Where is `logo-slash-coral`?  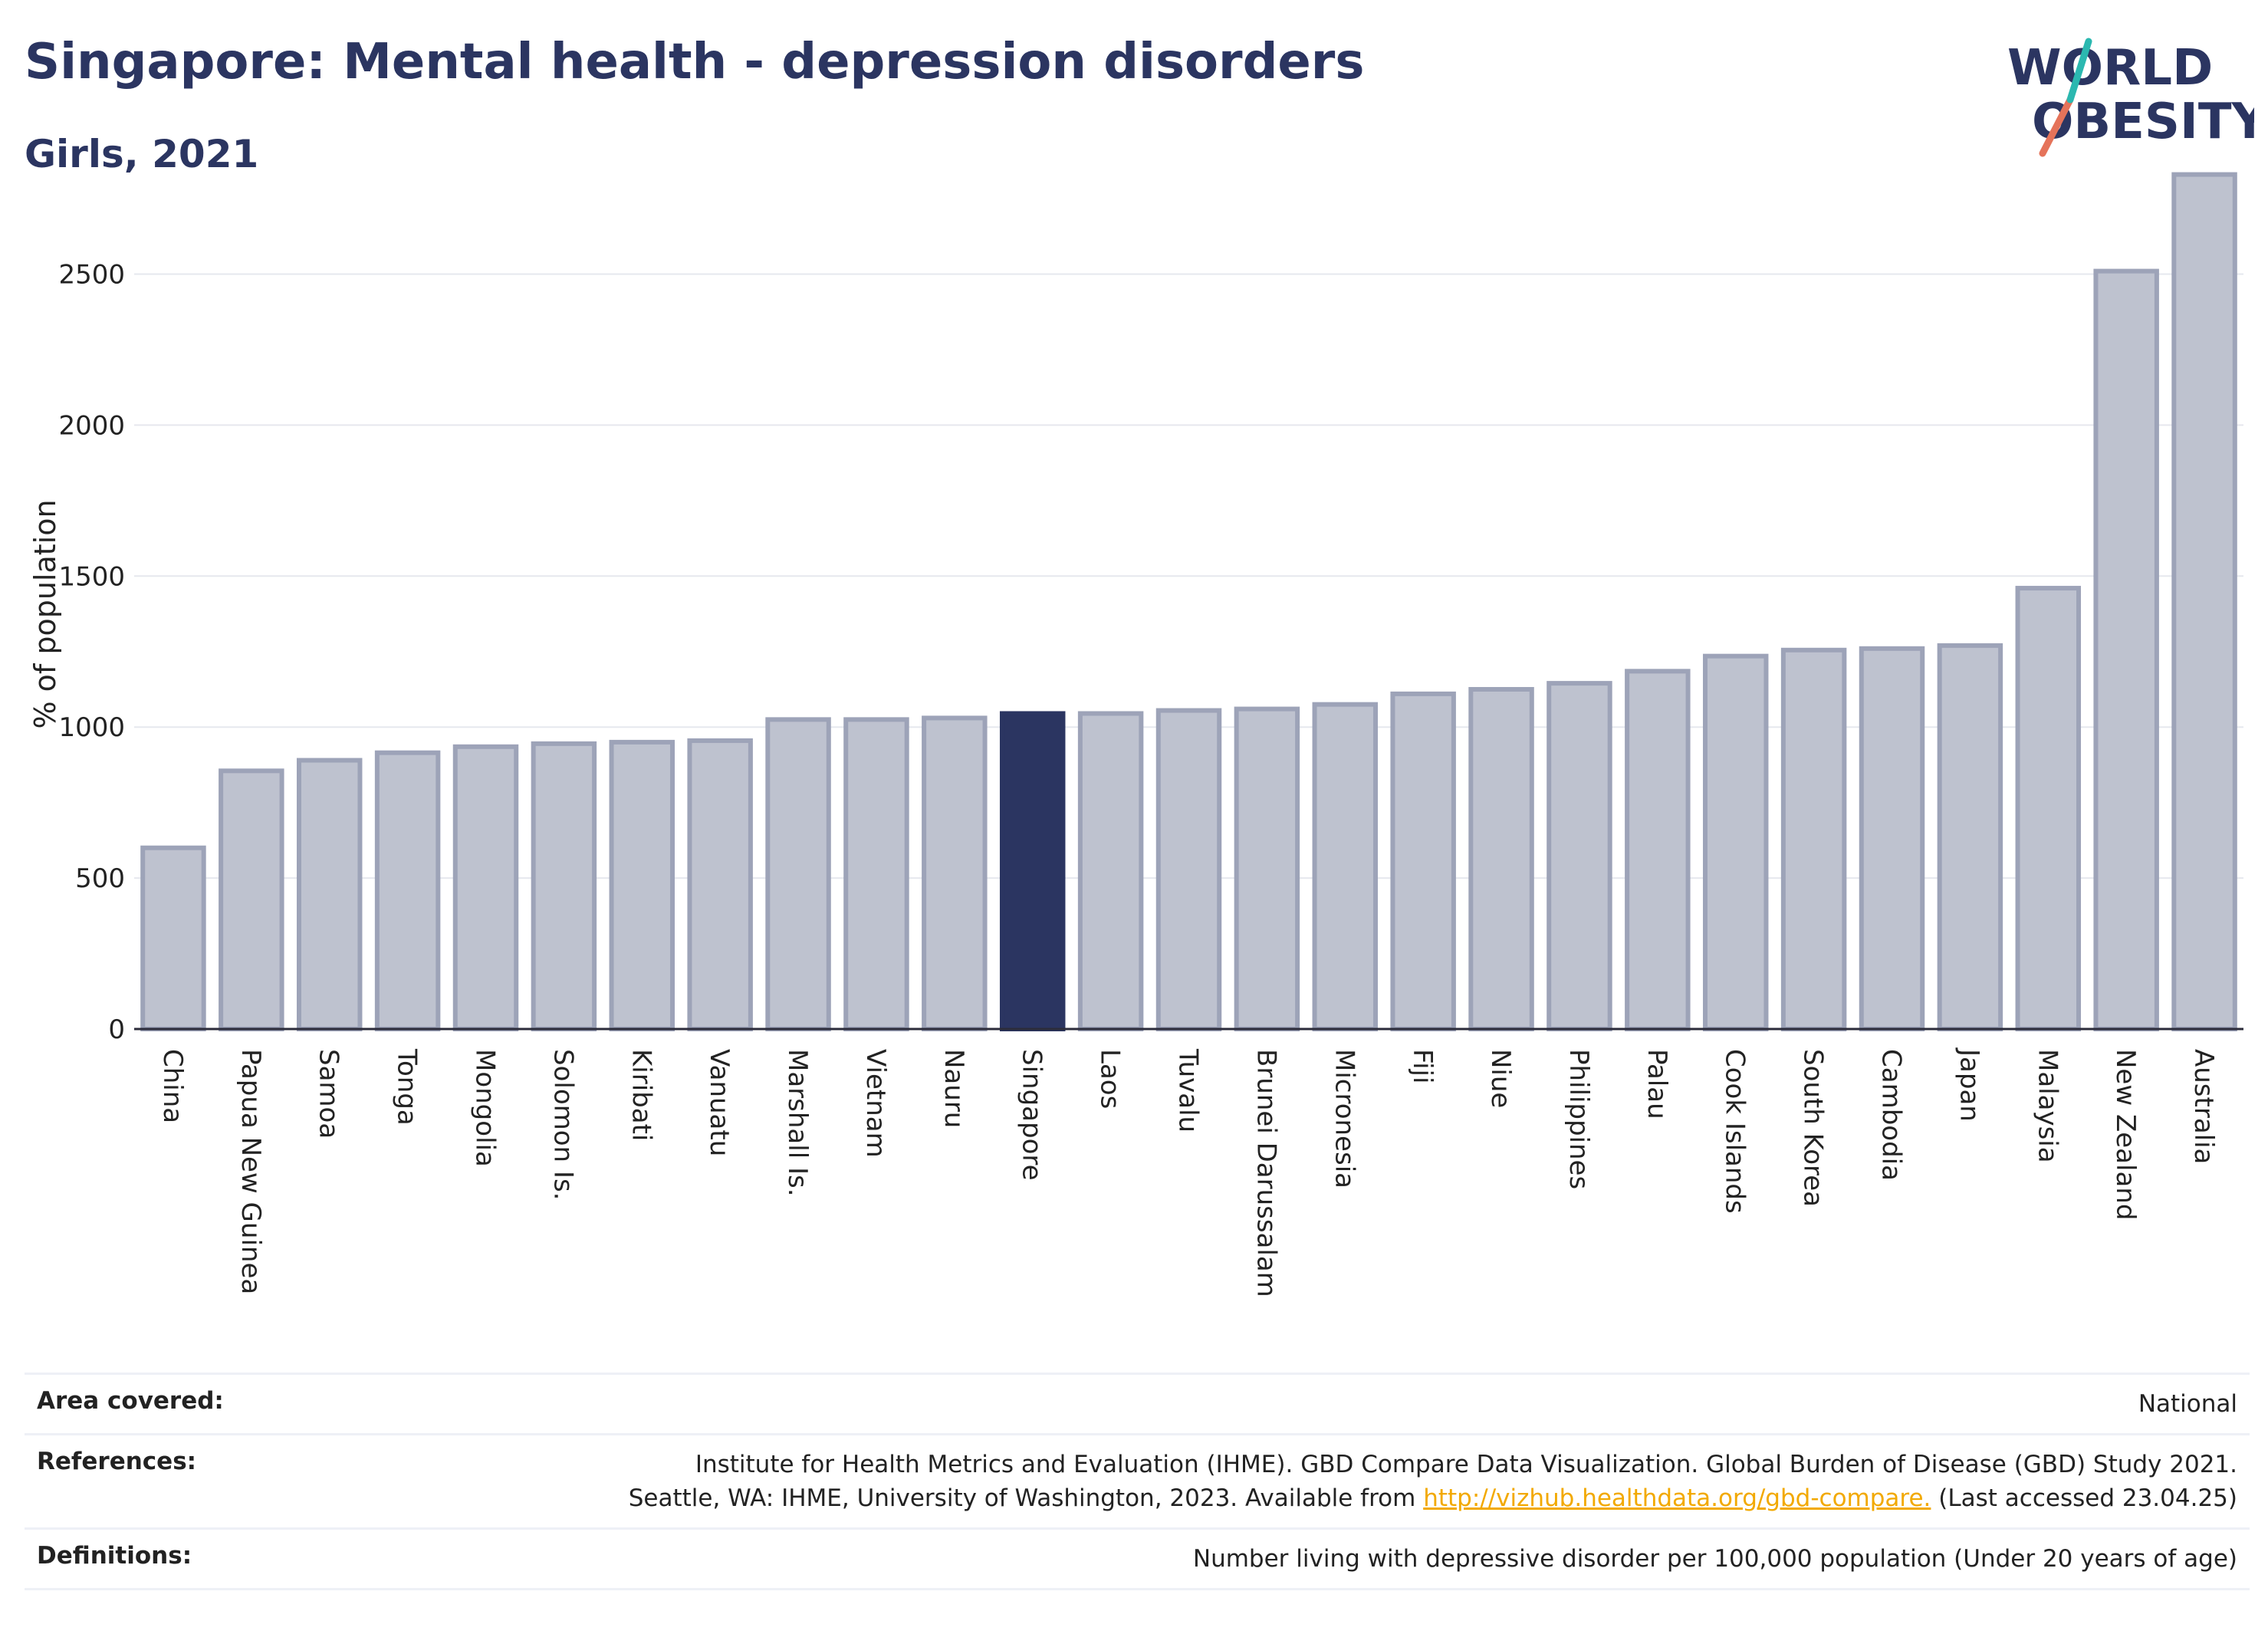 logo-slash-coral is located at coordinates (2056, 127).